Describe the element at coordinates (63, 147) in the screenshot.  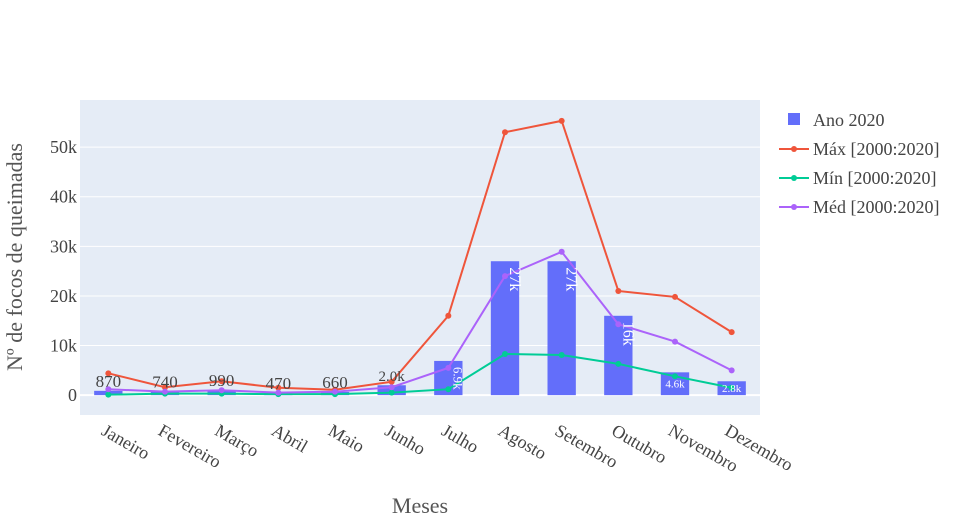
I see `y-tick-label: 50k` at that location.